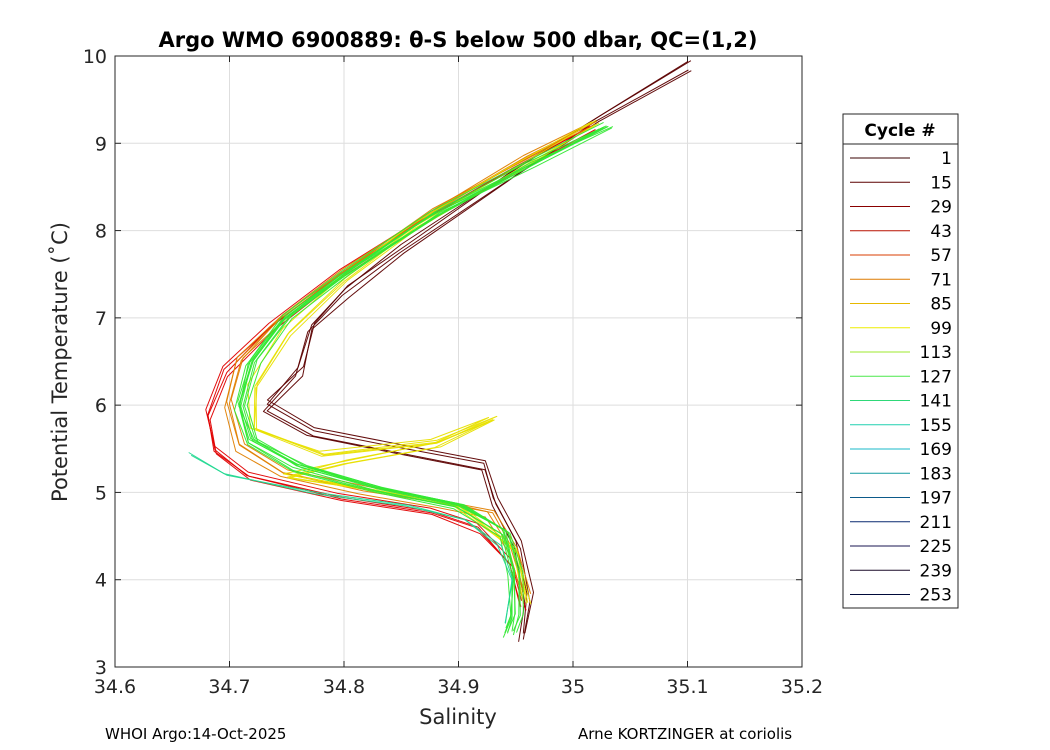 This screenshot has height=750, width=1050. Describe the element at coordinates (941, 232) in the screenshot. I see `legend-label: 43` at that location.